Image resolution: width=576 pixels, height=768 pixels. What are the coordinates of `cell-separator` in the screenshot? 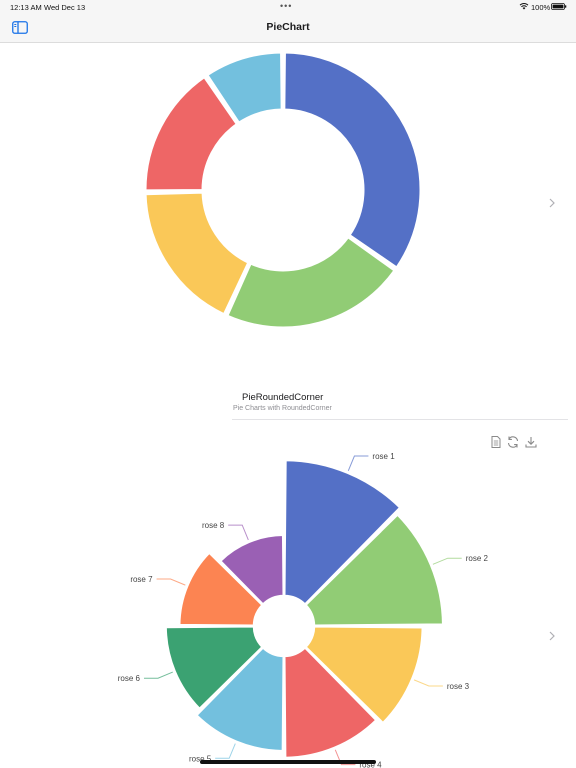 It's located at (400, 419).